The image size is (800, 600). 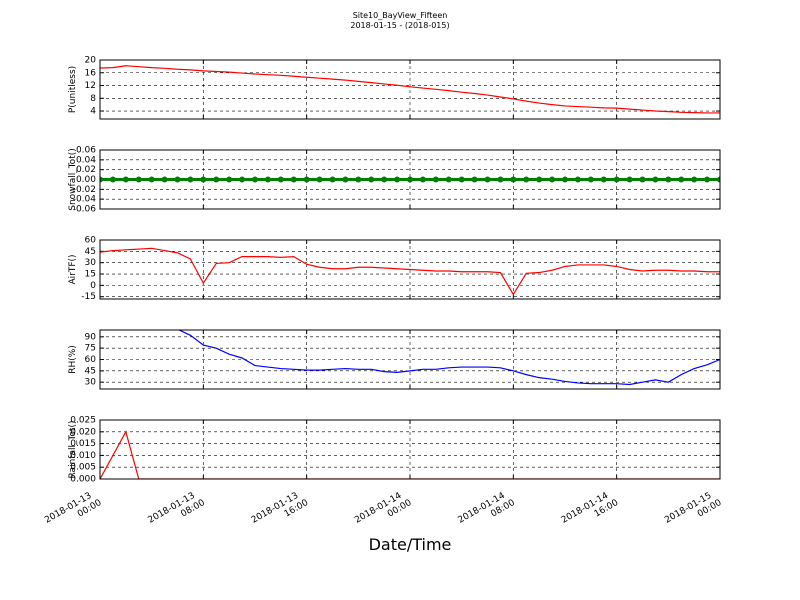 I want to click on y-tick-label: 0.025, so click(x=83, y=421).